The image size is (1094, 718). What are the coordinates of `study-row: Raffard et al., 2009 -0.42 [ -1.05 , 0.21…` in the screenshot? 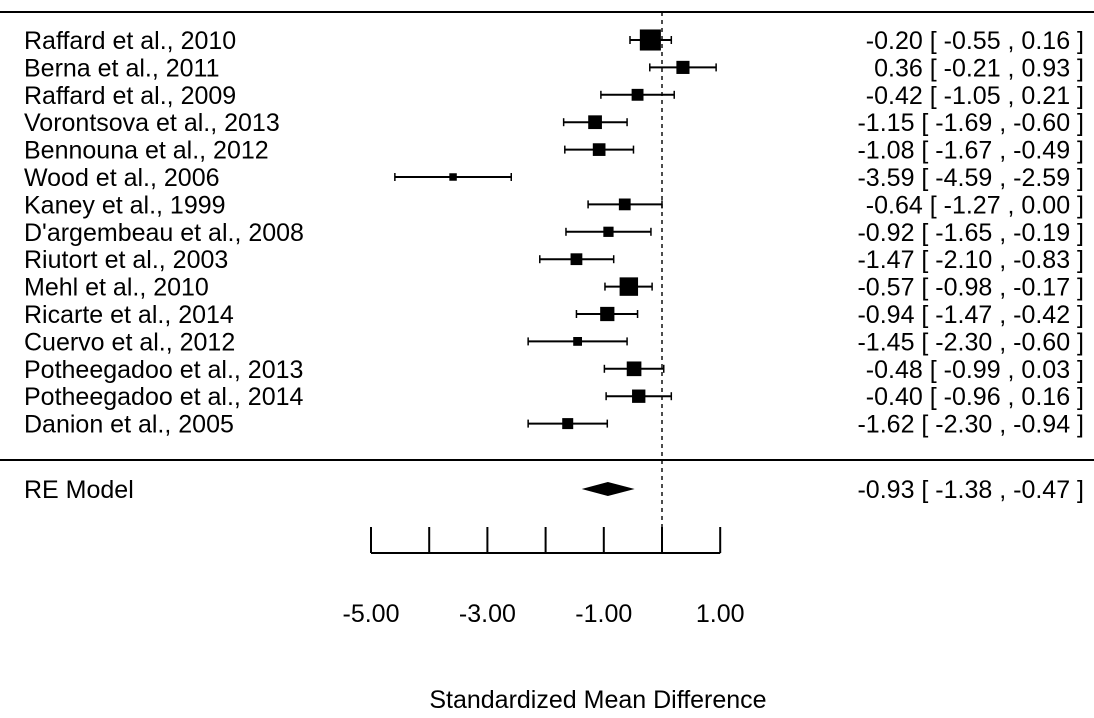 It's located at (554, 96).